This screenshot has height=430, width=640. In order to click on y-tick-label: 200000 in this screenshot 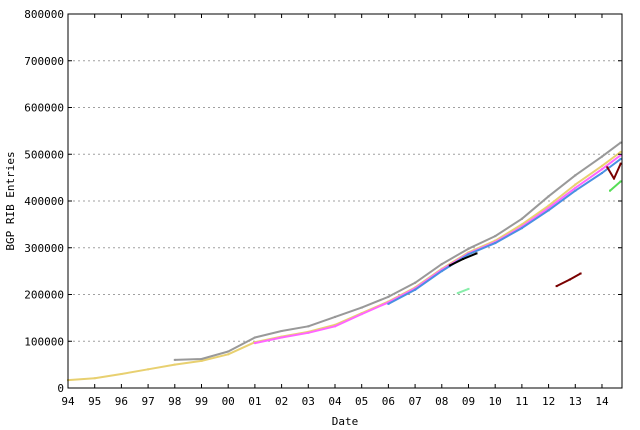, I will do `click(44, 295)`.